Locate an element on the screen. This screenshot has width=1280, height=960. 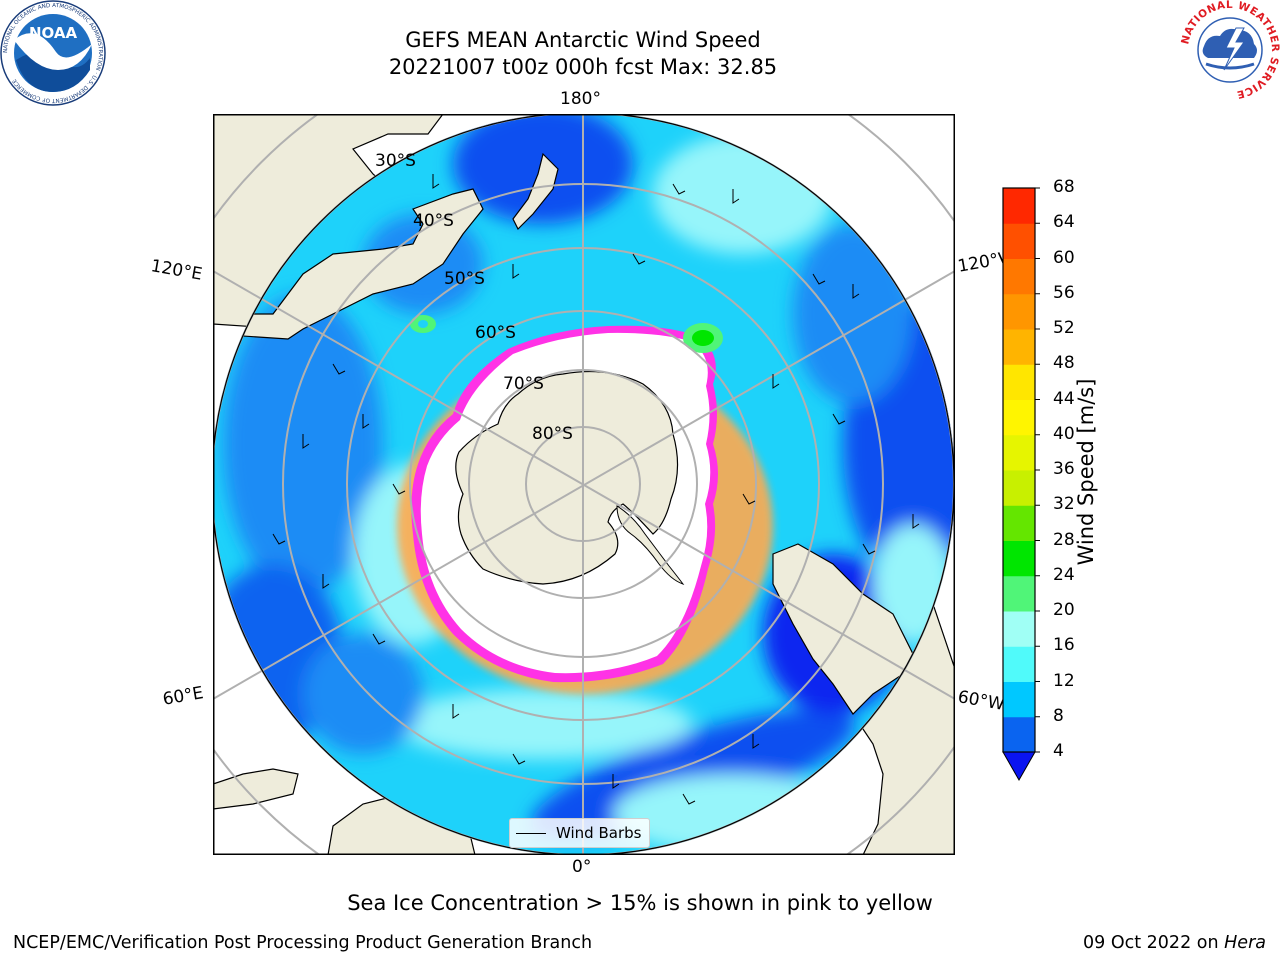
colorbar-tick-label: 36 is located at coordinates (1064, 469).